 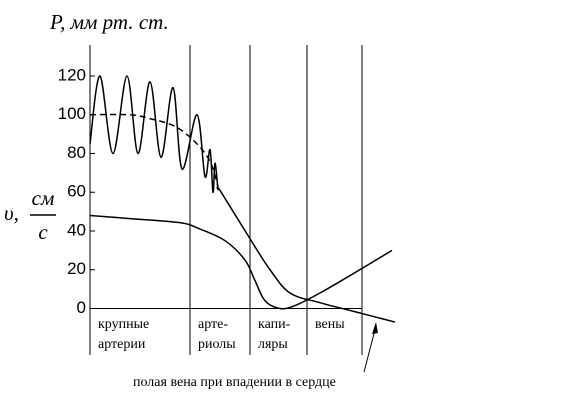 What do you see at coordinates (72, 113) in the screenshot?
I see `y-tick-label: 100` at bounding box center [72, 113].